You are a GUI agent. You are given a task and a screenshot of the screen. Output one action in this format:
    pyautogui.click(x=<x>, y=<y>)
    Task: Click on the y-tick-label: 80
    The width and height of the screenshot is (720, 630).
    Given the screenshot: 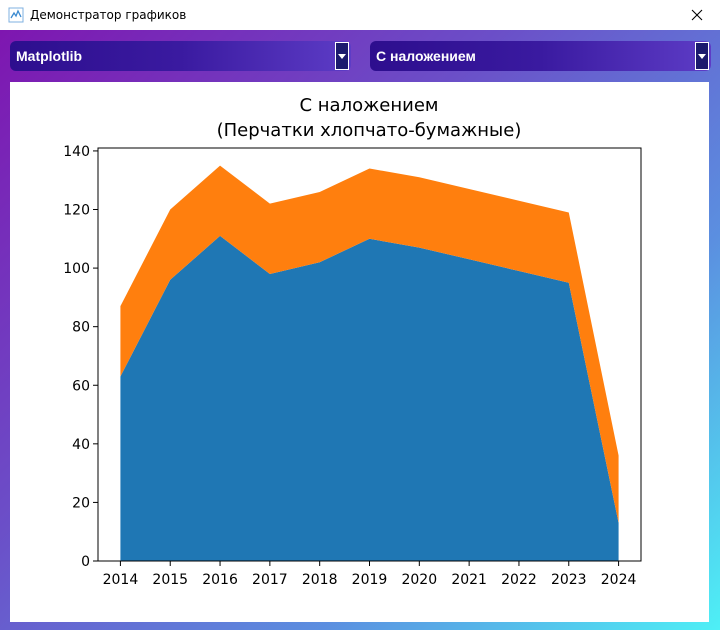 What is the action you would take?
    pyautogui.click(x=81, y=328)
    